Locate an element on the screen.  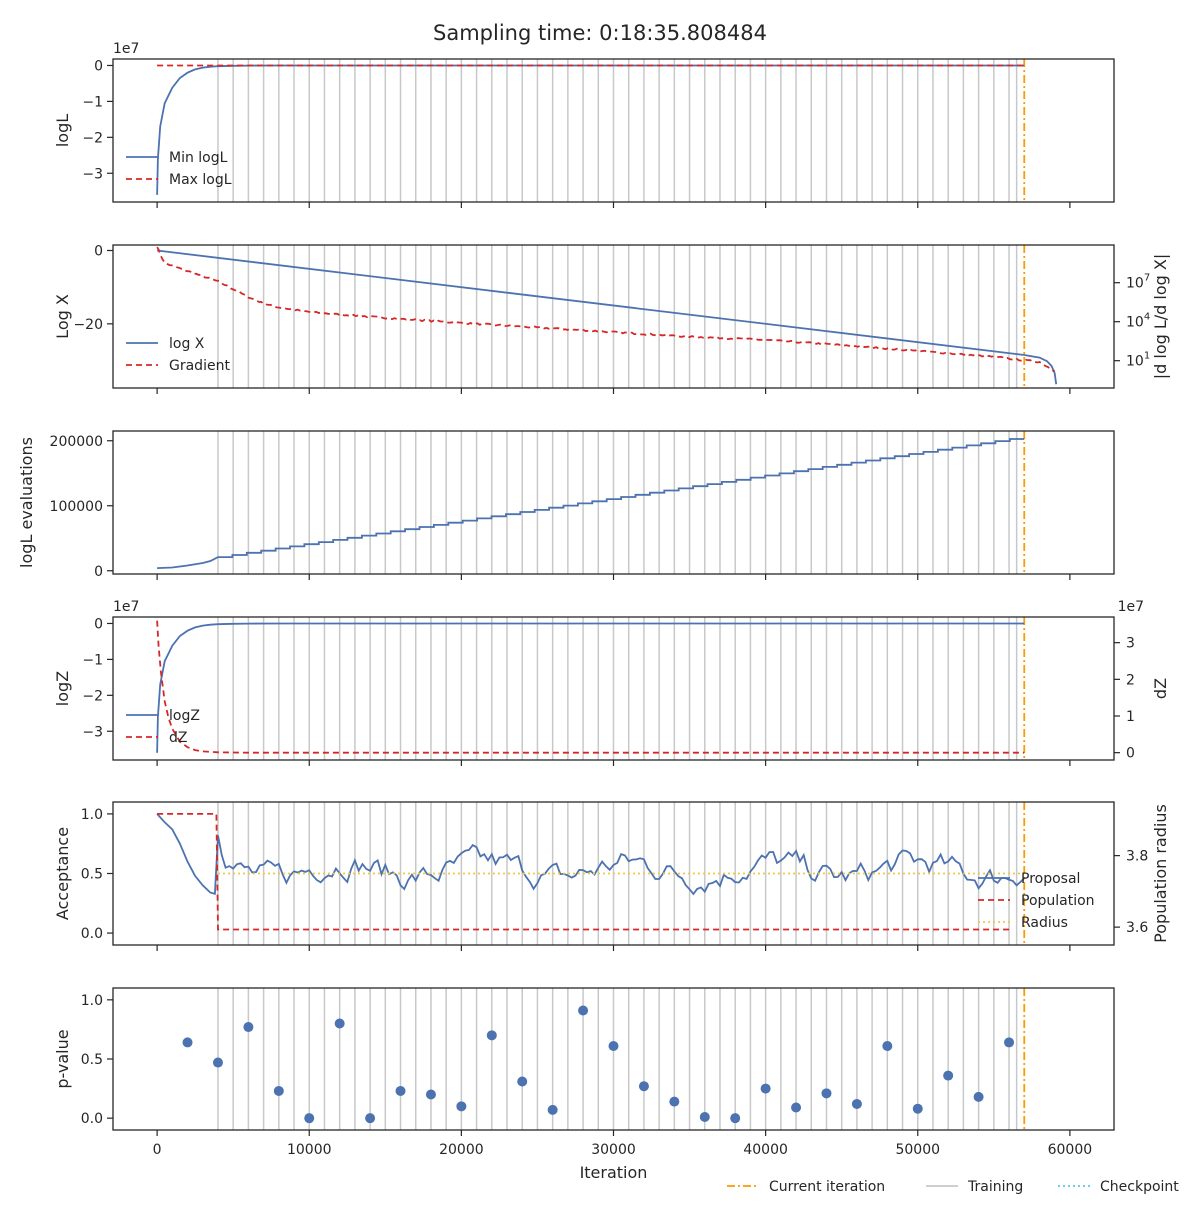
y-tick-label: −3 is located at coordinates (92, 732).